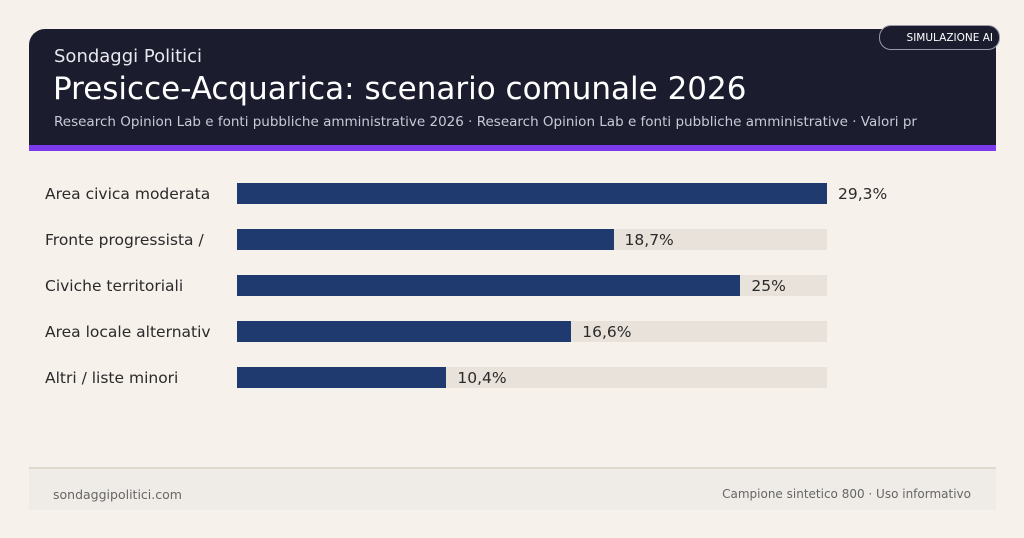 The height and width of the screenshot is (538, 1024). Describe the element at coordinates (607, 332) in the screenshot. I see `value-label: 16,6%` at that location.